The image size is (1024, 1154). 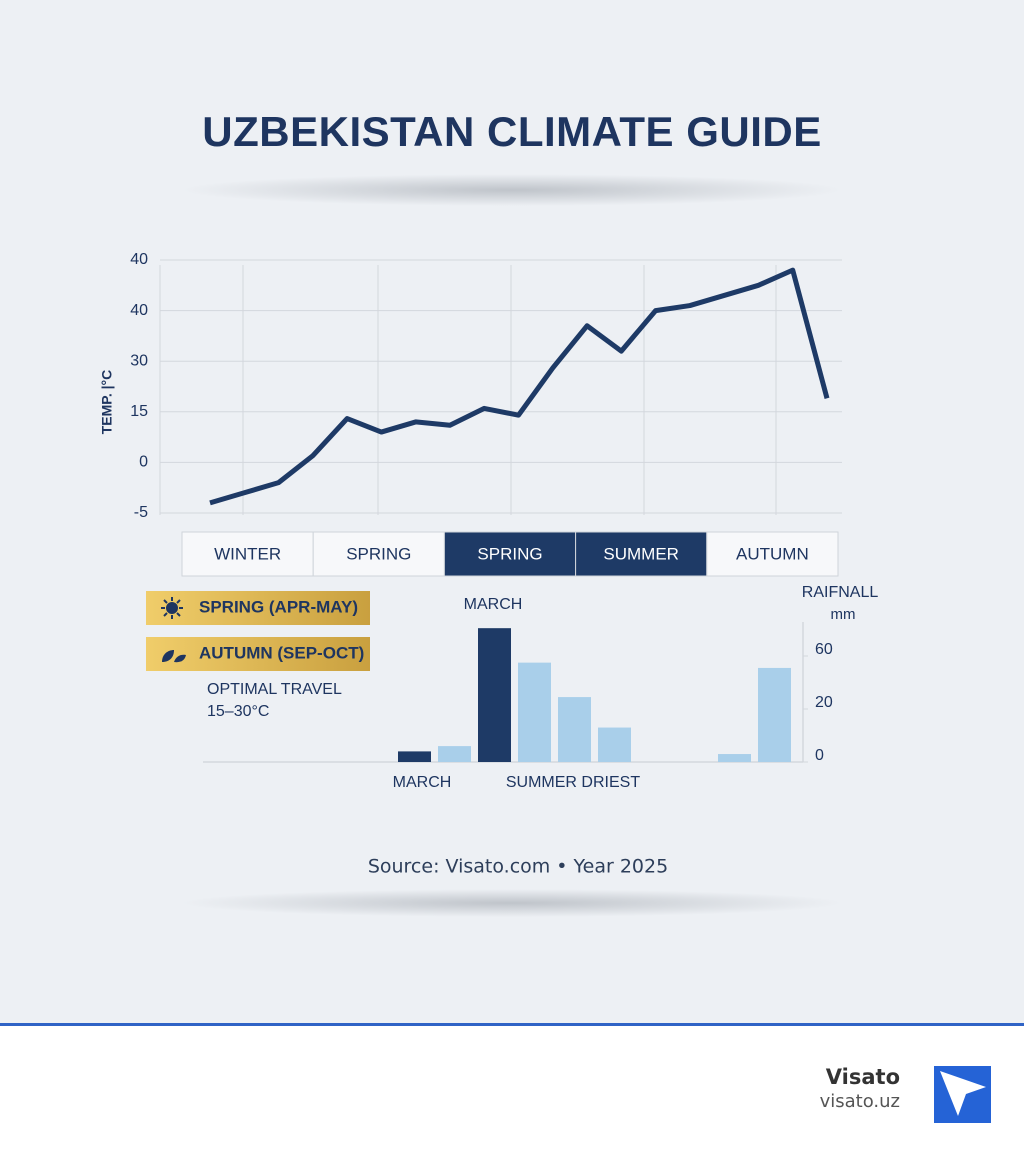 I want to click on footer-rule, so click(x=512, y=1024).